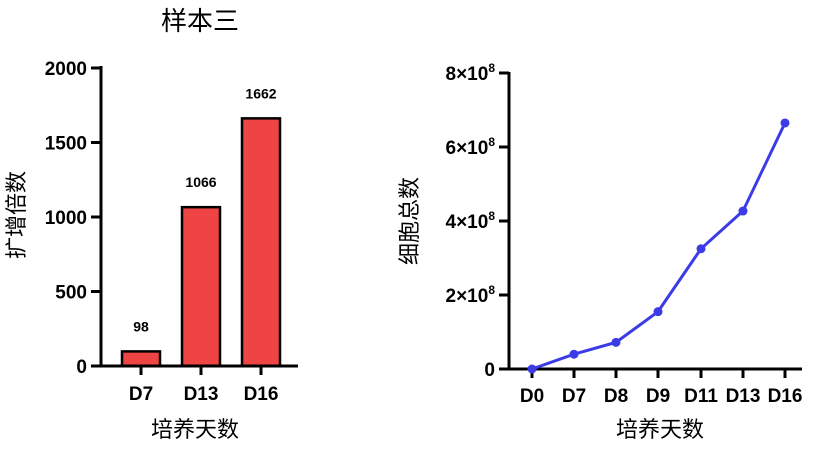 This screenshot has height=450, width=817. I want to click on bar-y-ticks: 0 500 1000 1500 2000, so click(73, 218).